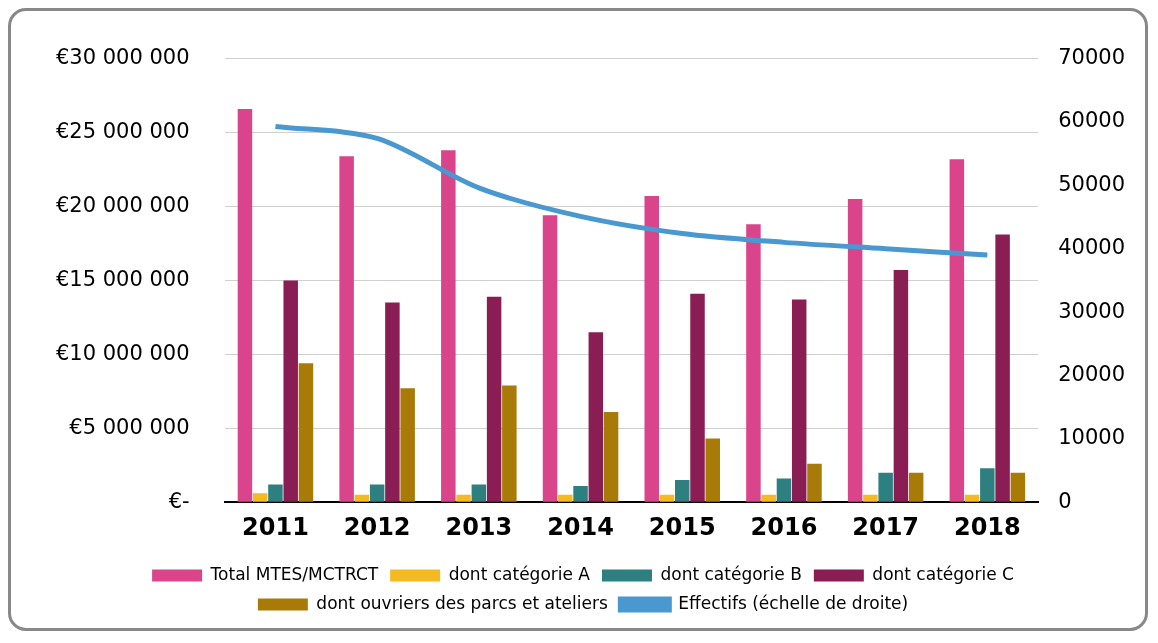 The width and height of the screenshot is (1158, 643). Describe the element at coordinates (1092, 310) in the screenshot. I see `y2-tick-label: 30000` at that location.